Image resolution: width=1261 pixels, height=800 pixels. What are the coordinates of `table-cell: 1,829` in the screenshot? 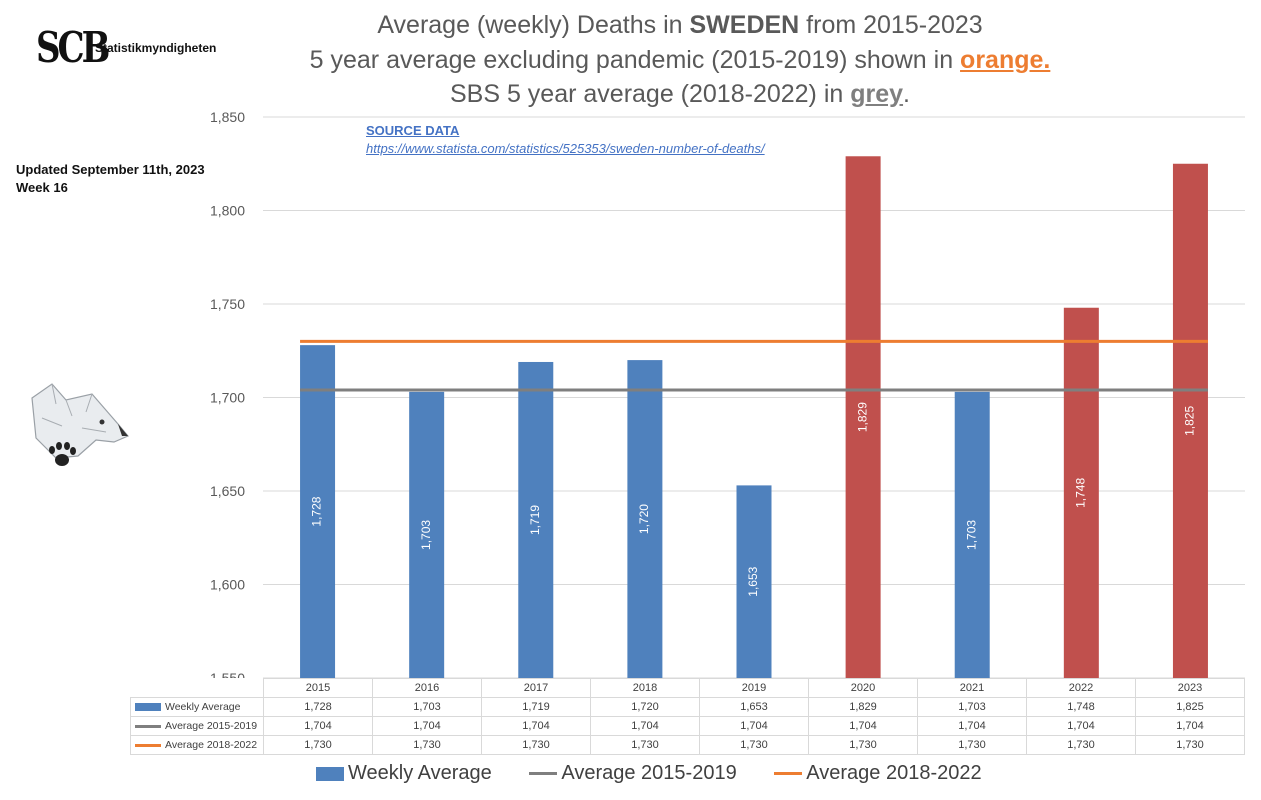 It's located at (863, 707).